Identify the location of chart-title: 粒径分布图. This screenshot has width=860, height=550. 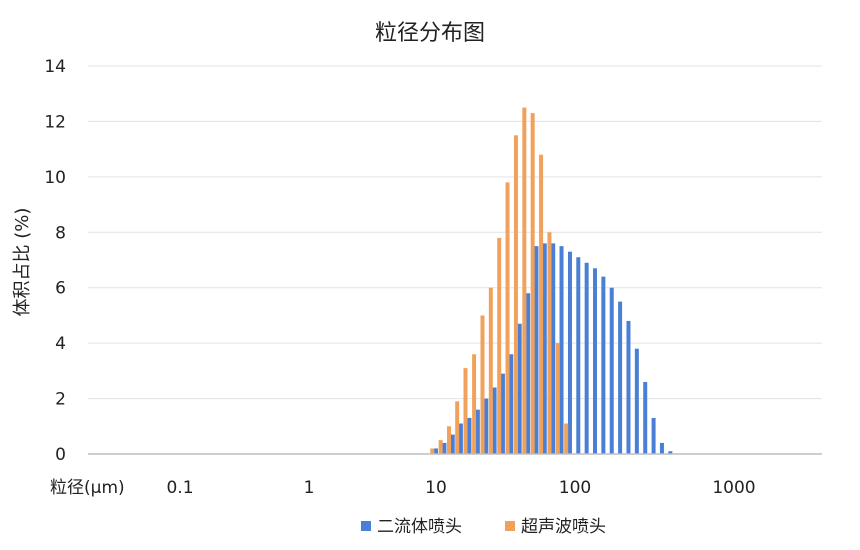
(430, 33).